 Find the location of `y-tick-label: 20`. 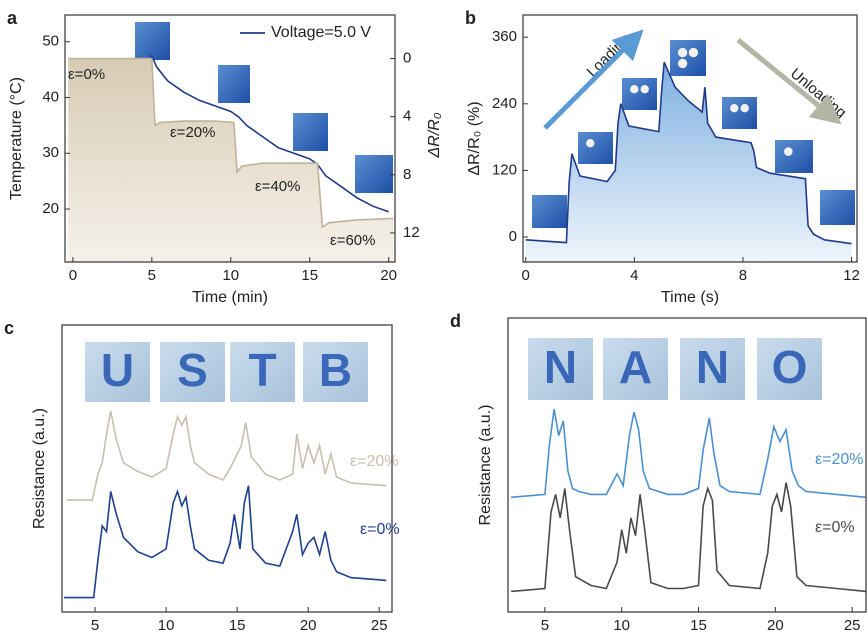

y-tick-label: 20 is located at coordinates (50, 208).